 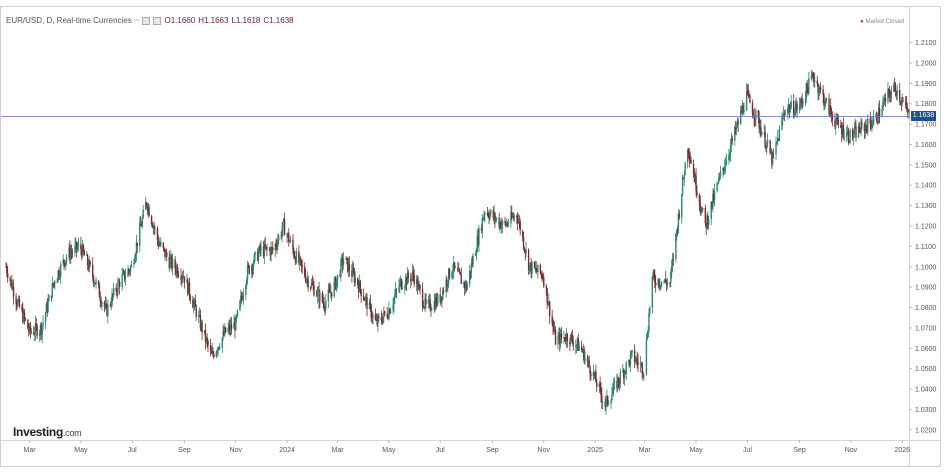 What do you see at coordinates (902, 450) in the screenshot?
I see `x-tick-label: 2026` at bounding box center [902, 450].